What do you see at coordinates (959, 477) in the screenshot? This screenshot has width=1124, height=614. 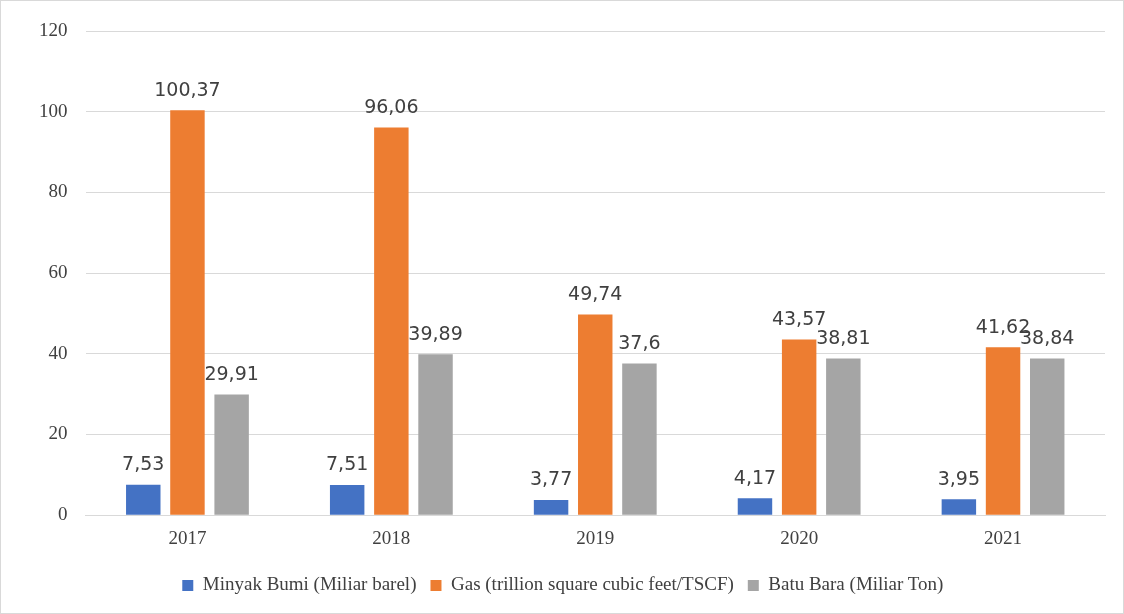 I see `data-label: 3,95` at bounding box center [959, 477].